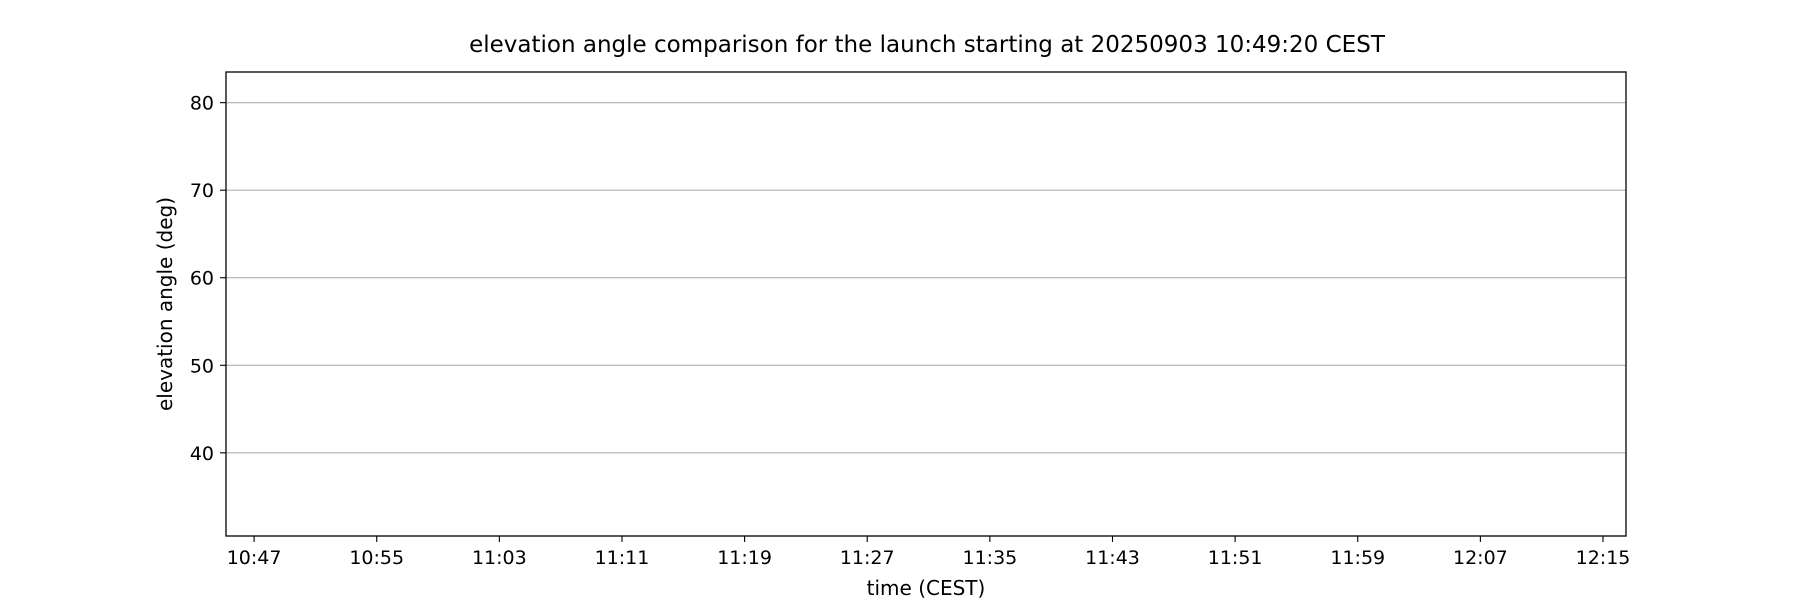 The image size is (1800, 600). I want to click on x-tick-label: 10:55, so click(376, 558).